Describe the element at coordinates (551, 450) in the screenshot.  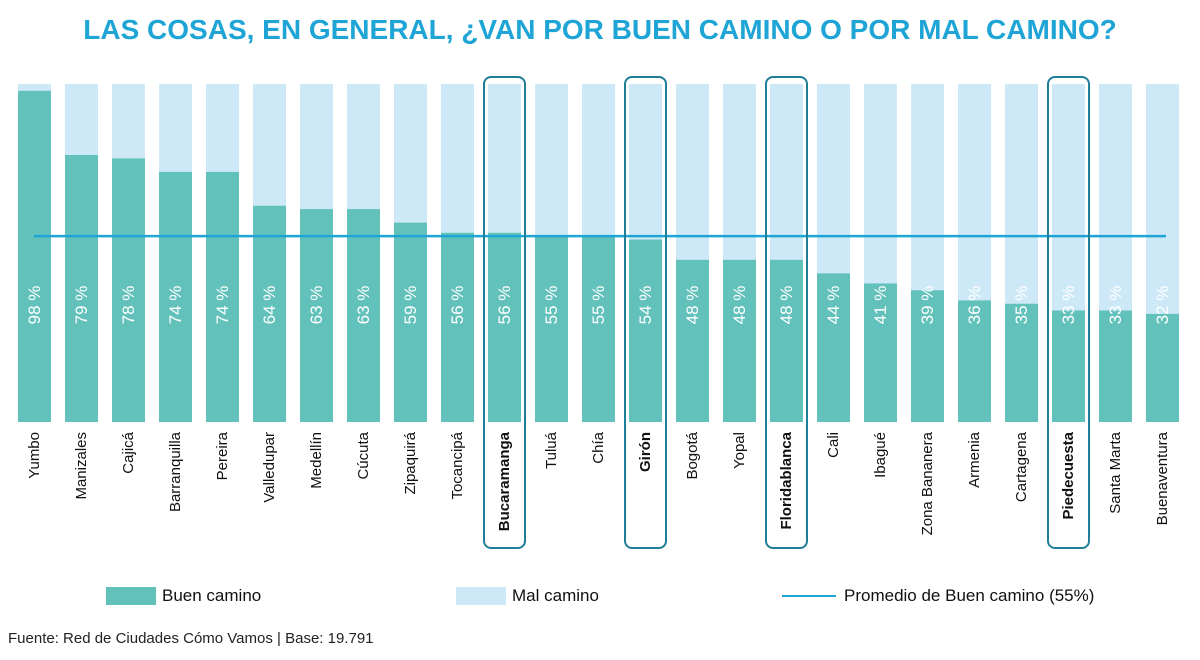
I see `category-label-11: Tuluá` at that location.